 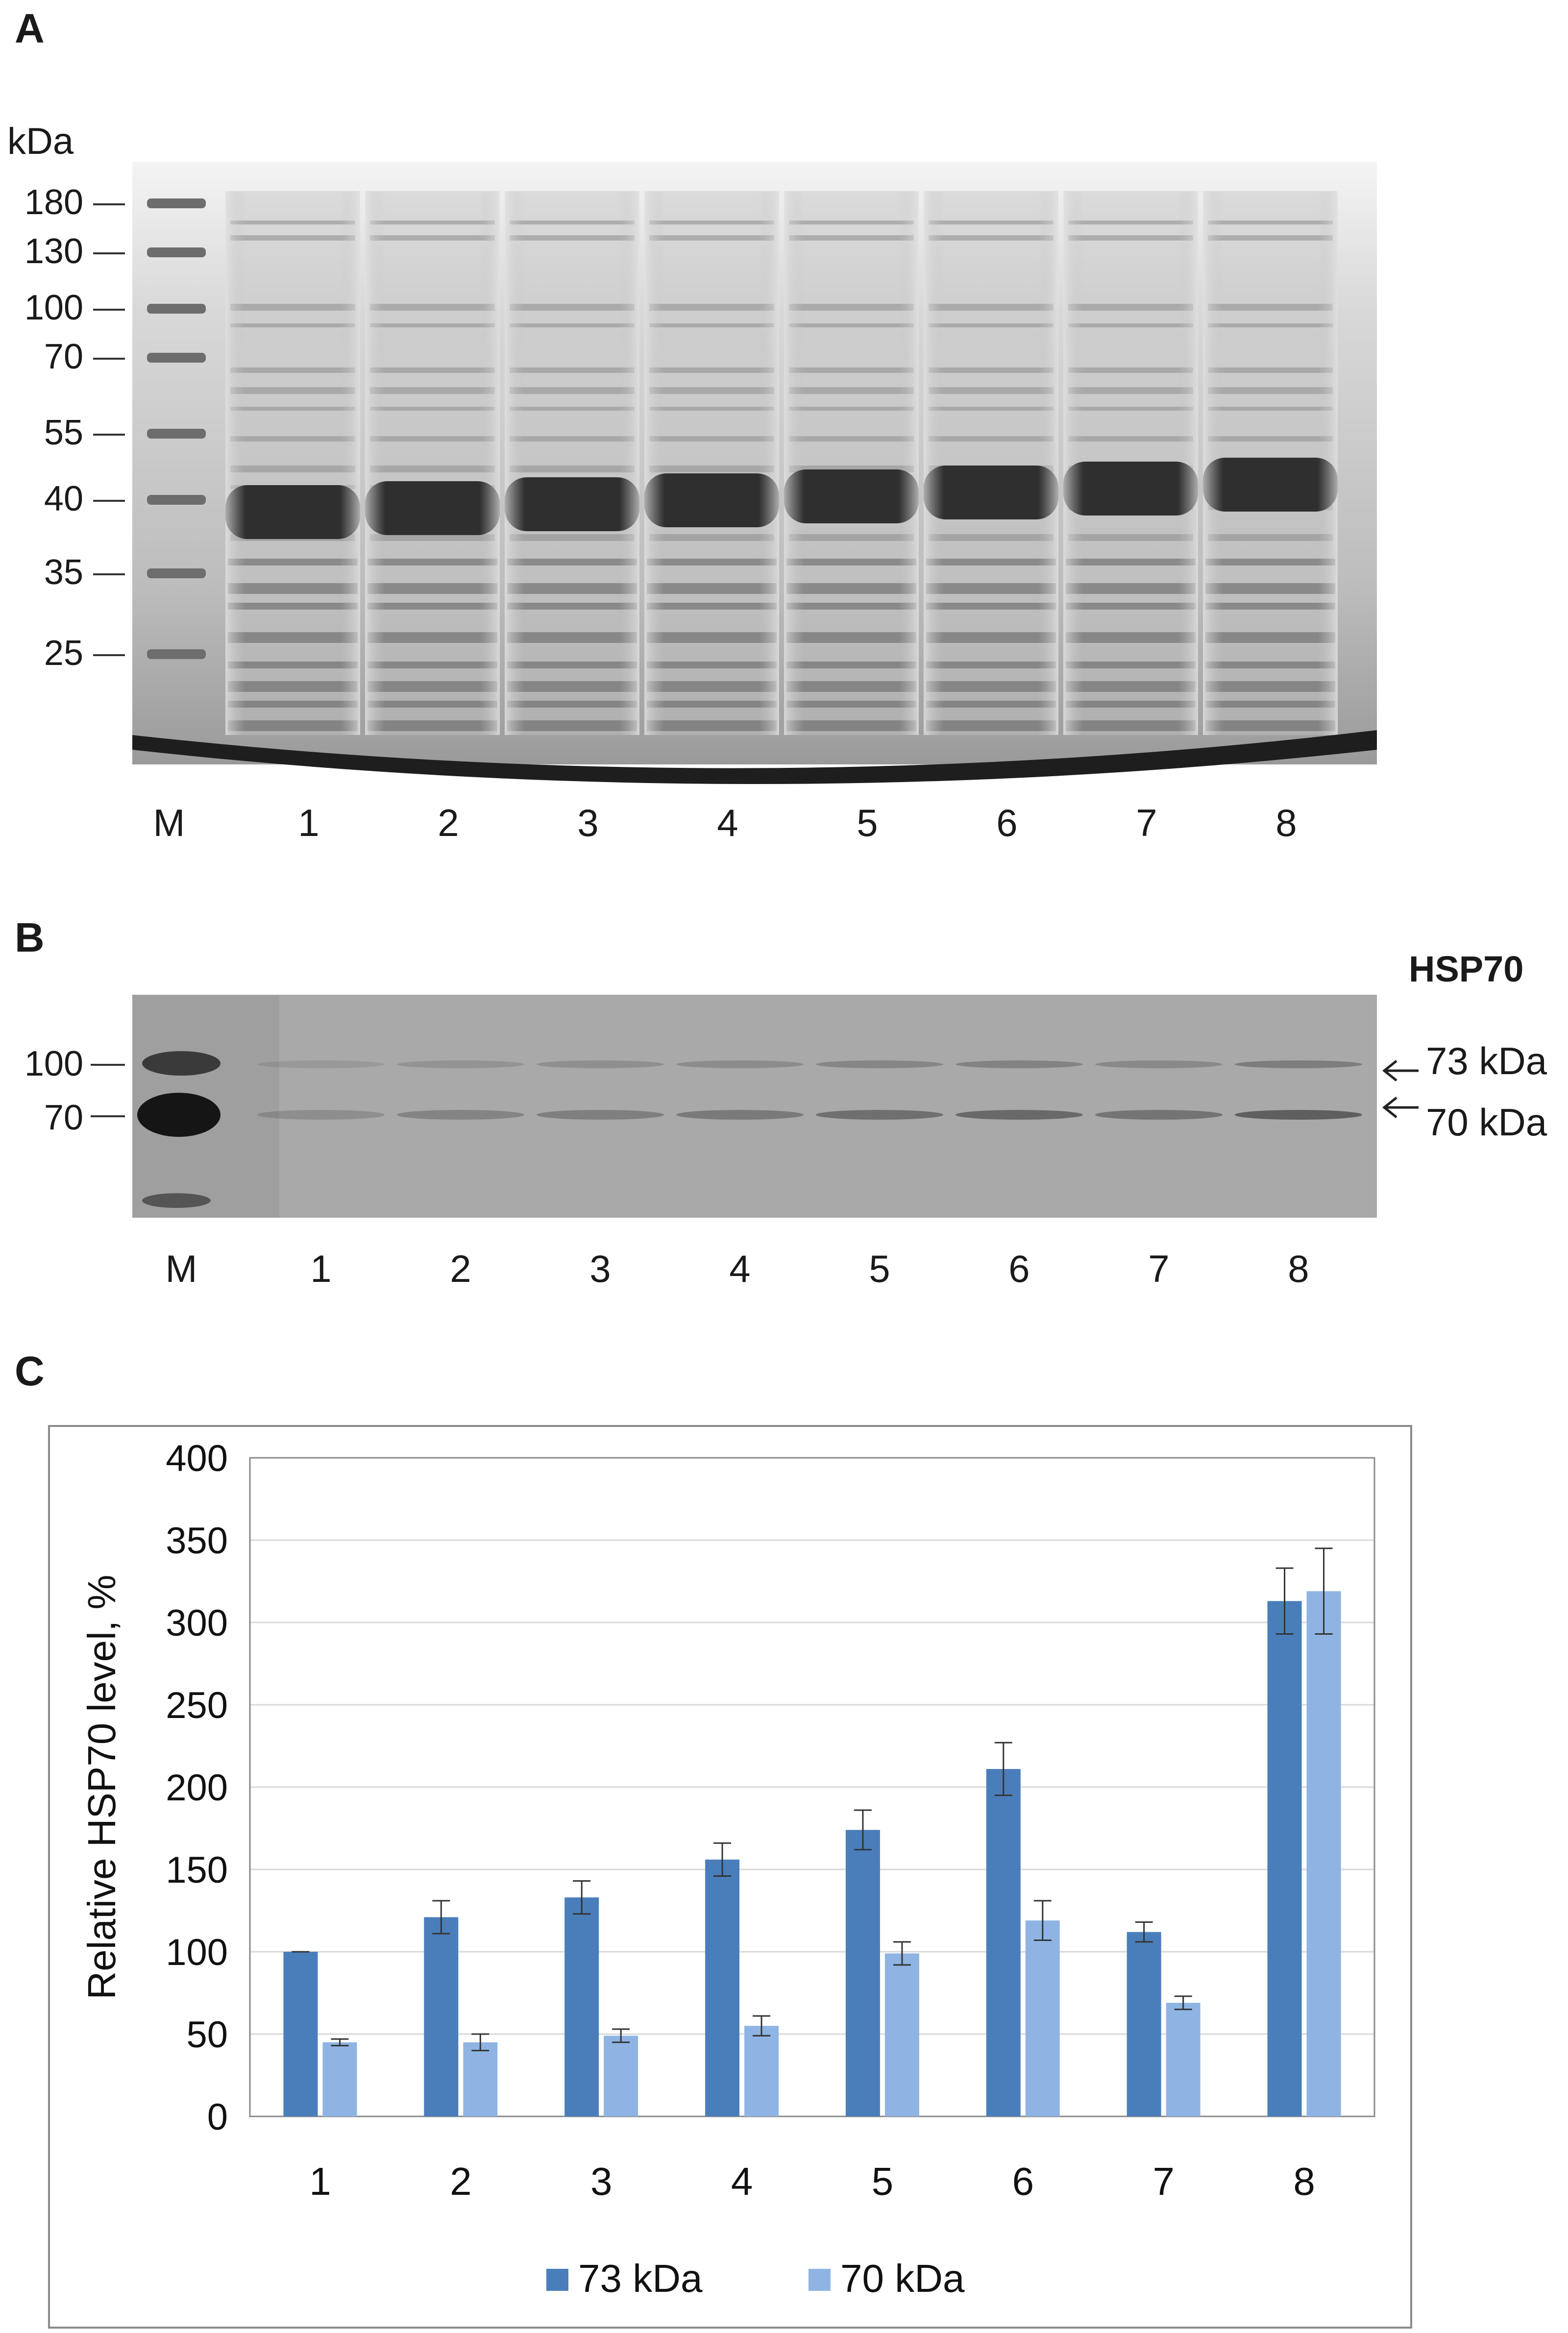 What do you see at coordinates (207, 2035) in the screenshot?
I see `y-tick-label: 50` at bounding box center [207, 2035].